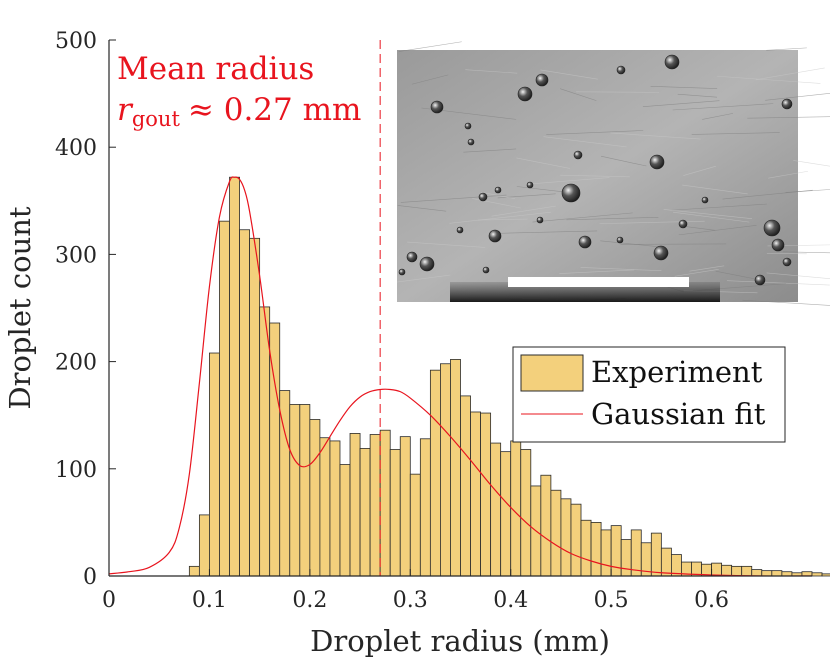  What do you see at coordinates (649, 394) in the screenshot?
I see `legend: Experiment Gaussian fit` at bounding box center [649, 394].